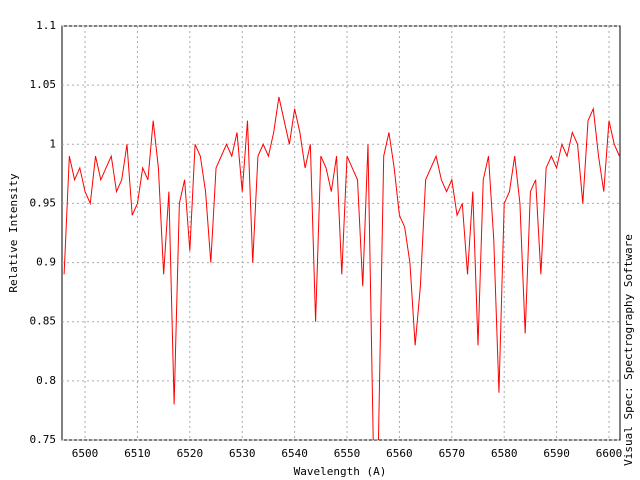 This screenshot has width=640, height=480. Describe the element at coordinates (46, 262) in the screenshot. I see `y-tick-label: 0.9` at that location.